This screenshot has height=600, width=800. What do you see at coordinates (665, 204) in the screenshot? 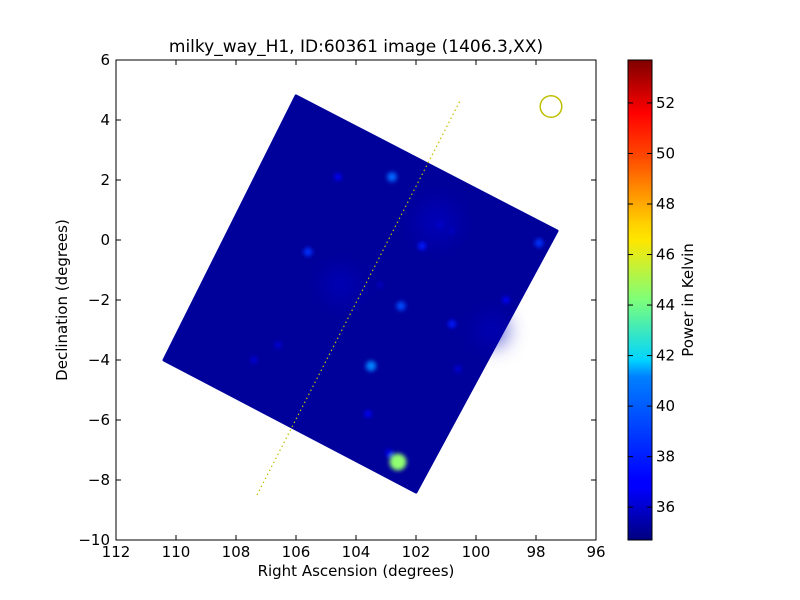
I see `colorbar-tick-label: 48` at bounding box center [665, 204].